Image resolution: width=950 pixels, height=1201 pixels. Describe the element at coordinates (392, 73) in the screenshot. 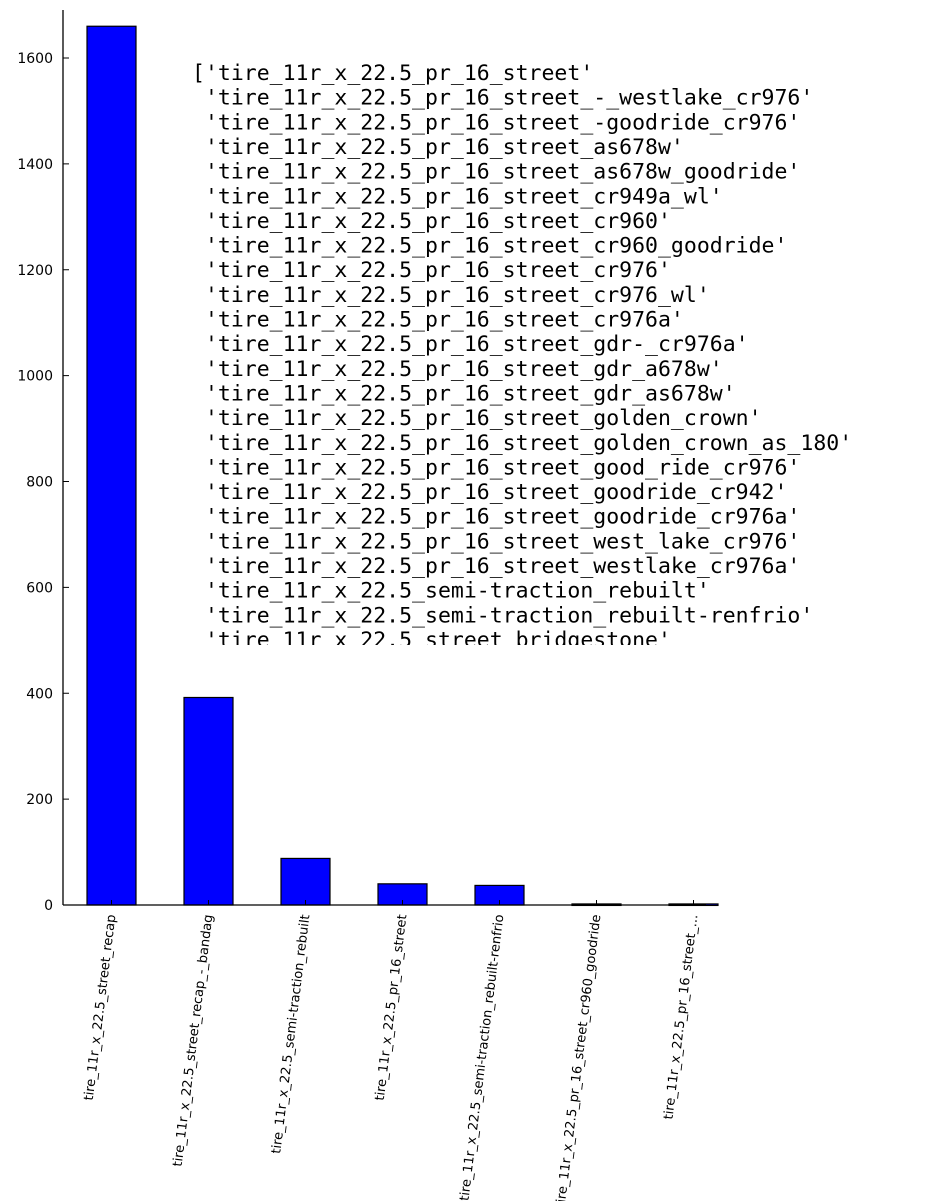

I see `overlay-line: ['tire_11r_x_22.5_pr_16_street'` at that location.